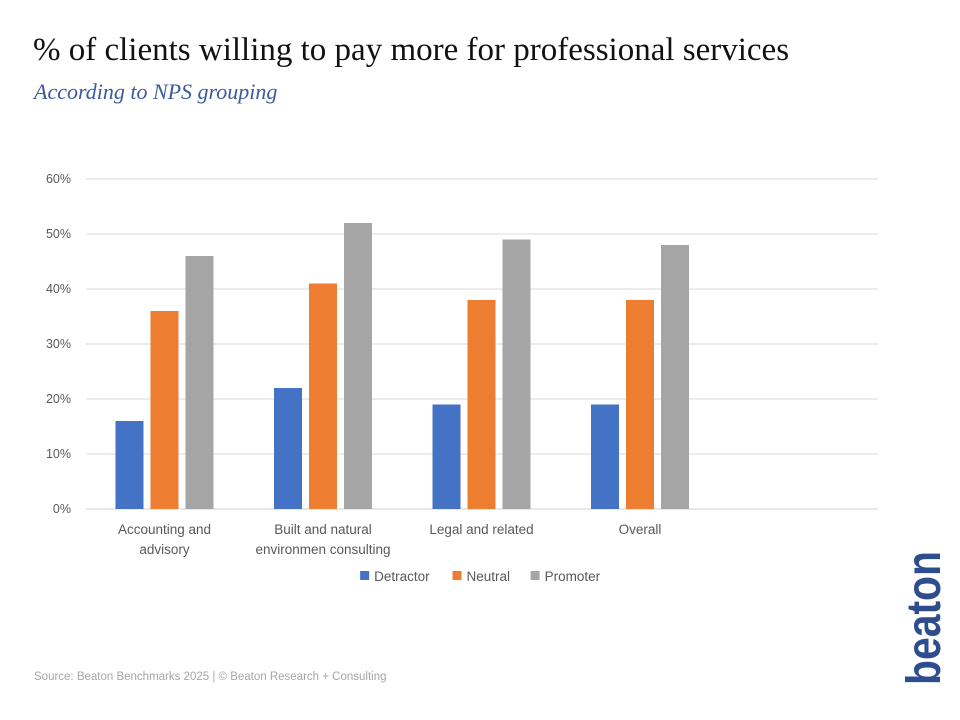 The image size is (960, 720). I want to click on beaton-logo-text: beaton, so click(922, 618).